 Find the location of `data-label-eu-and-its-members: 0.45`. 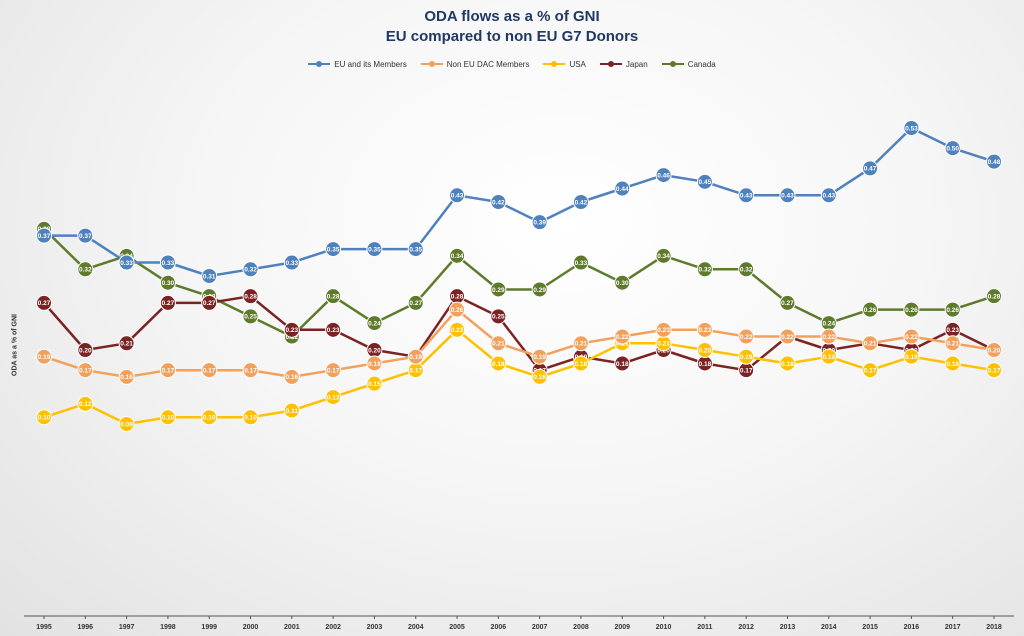

data-label-eu-and-its-members: 0.45 is located at coordinates (705, 182).